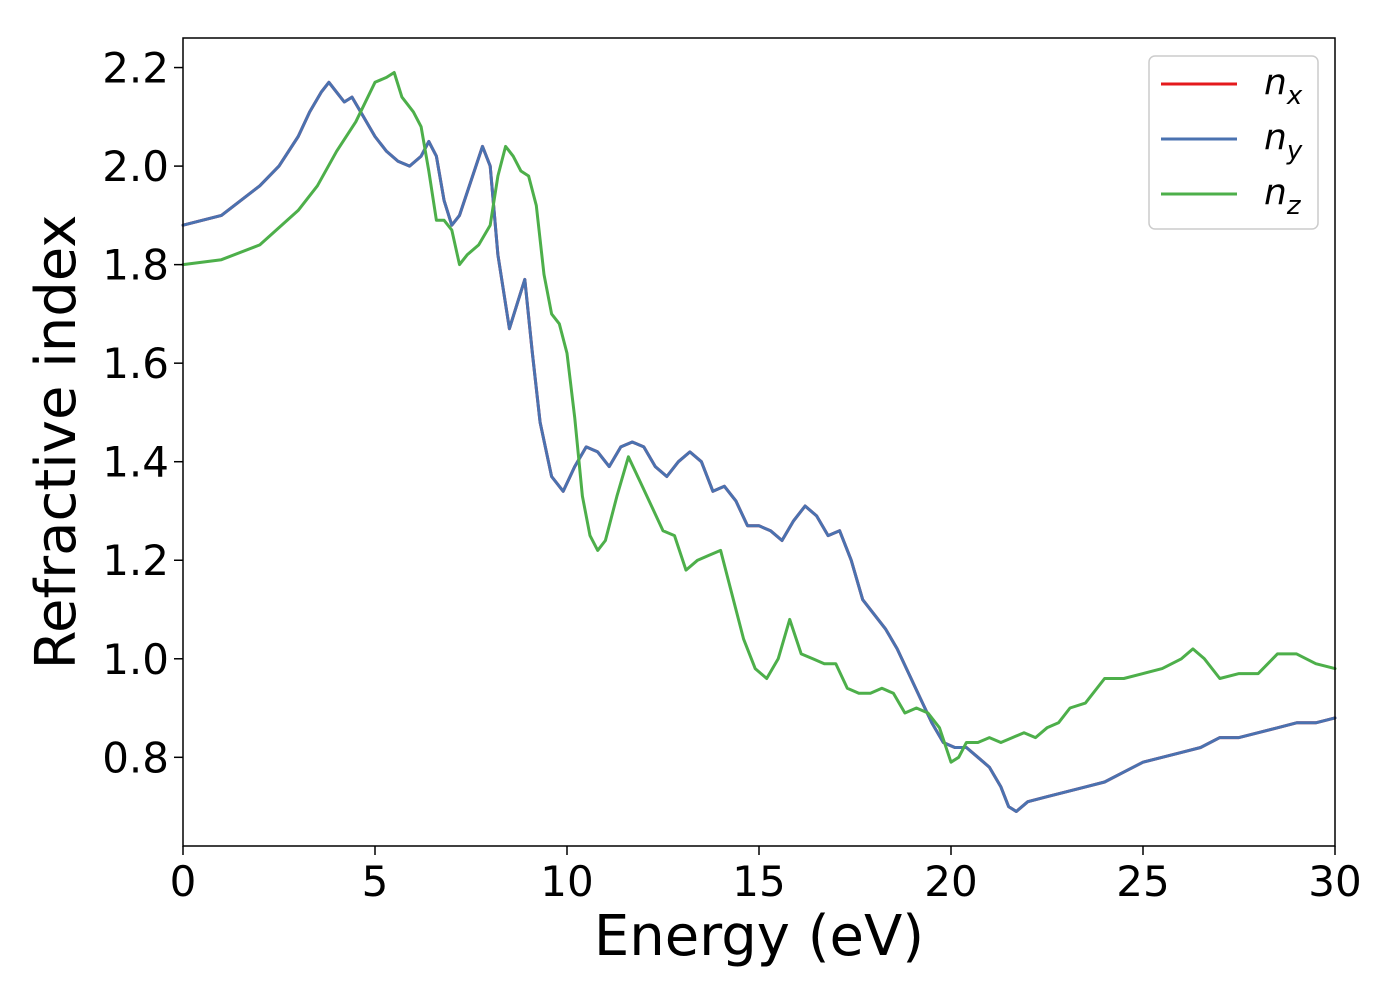 The width and height of the screenshot is (1400, 1000). What do you see at coordinates (56, 442) in the screenshot?
I see `y-axis-title: Refractive index` at bounding box center [56, 442].